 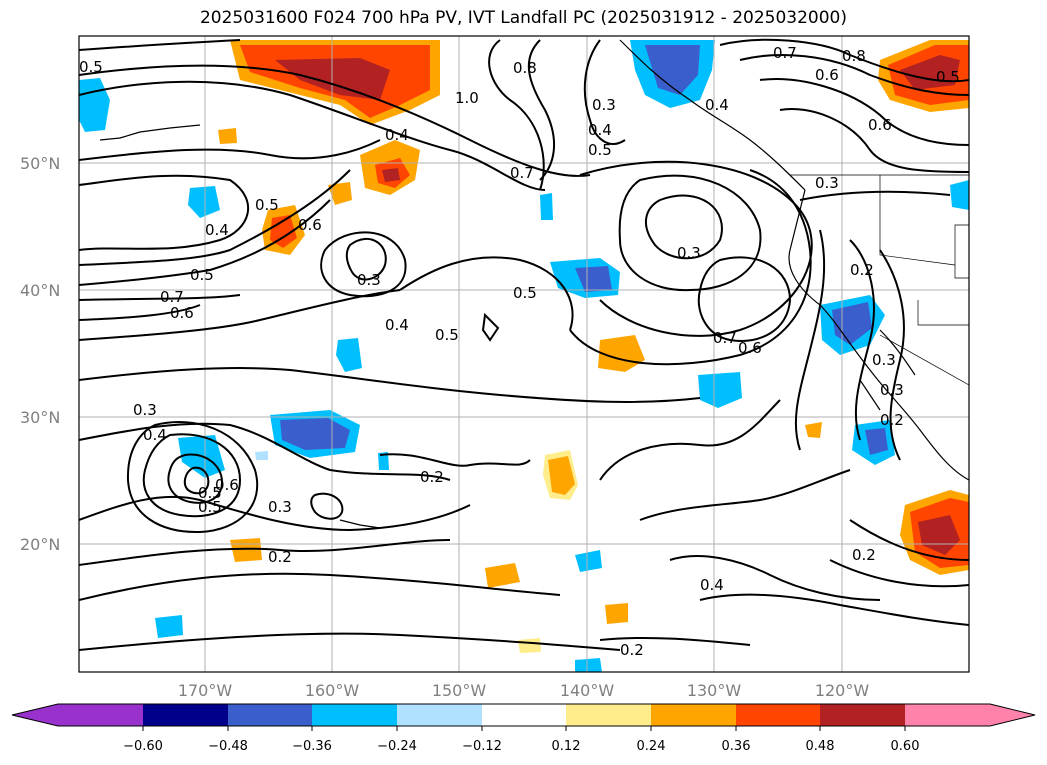 I want to click on political-borders, so click(x=879, y=280).